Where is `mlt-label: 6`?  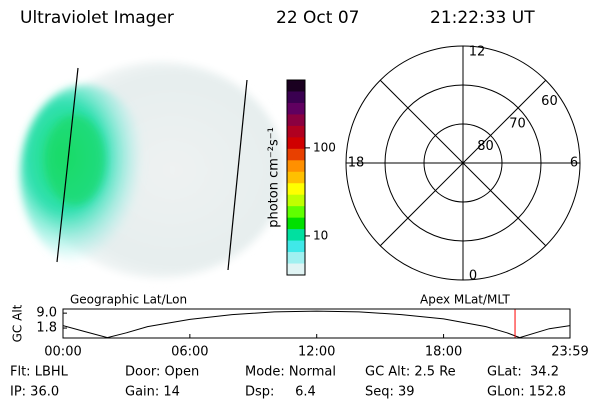 mlt-label: 6 is located at coordinates (574, 163).